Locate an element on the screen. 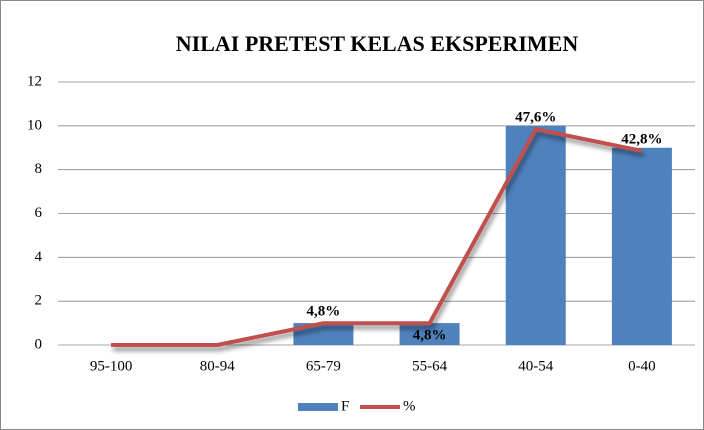 Image resolution: width=704 pixels, height=430 pixels. y-tick-label: 4 is located at coordinates (39, 257).